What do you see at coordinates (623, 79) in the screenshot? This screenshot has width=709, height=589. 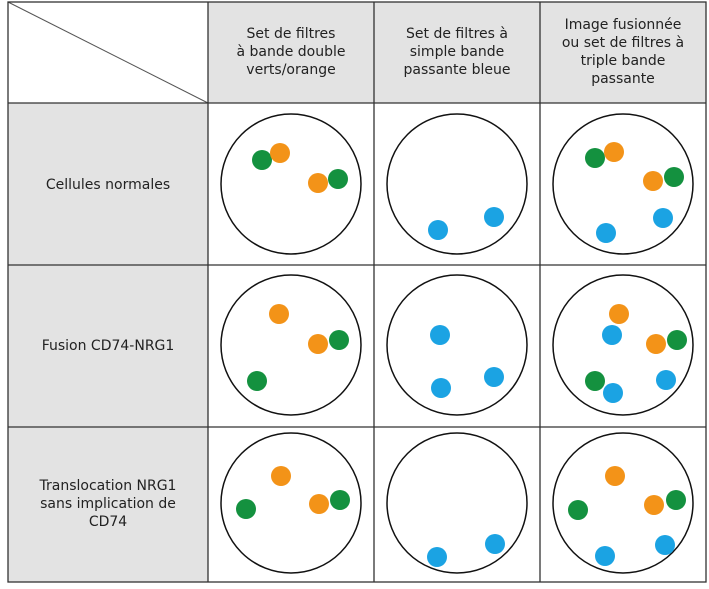 I see `column-header: passante` at bounding box center [623, 79].